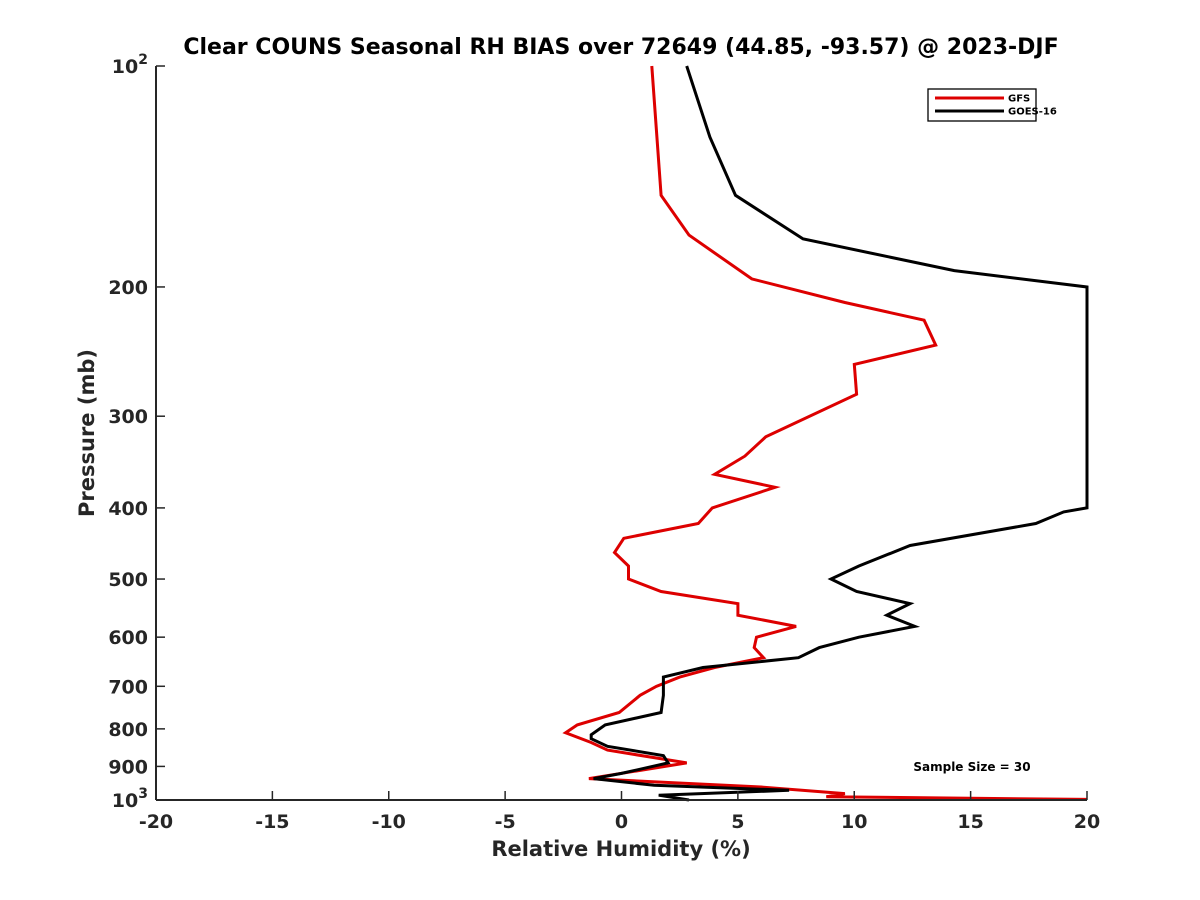  What do you see at coordinates (136, 432) in the screenshot?
I see `y-ticks: 10² 200 300 400 500 600 700 800 900 10³` at bounding box center [136, 432].